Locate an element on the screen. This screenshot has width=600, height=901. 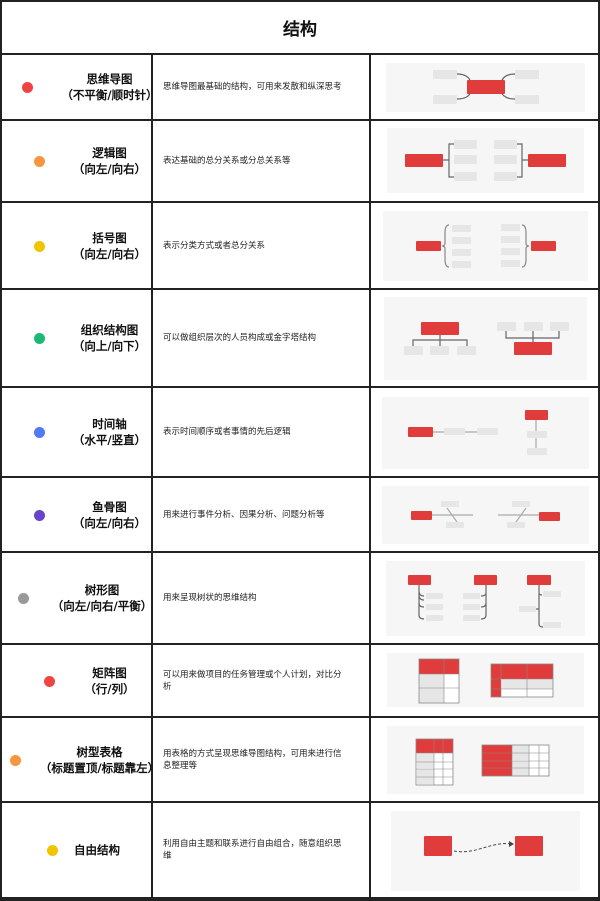
structure-name: 逻辑图 （向左/向右） is located at coordinates (109, 161).